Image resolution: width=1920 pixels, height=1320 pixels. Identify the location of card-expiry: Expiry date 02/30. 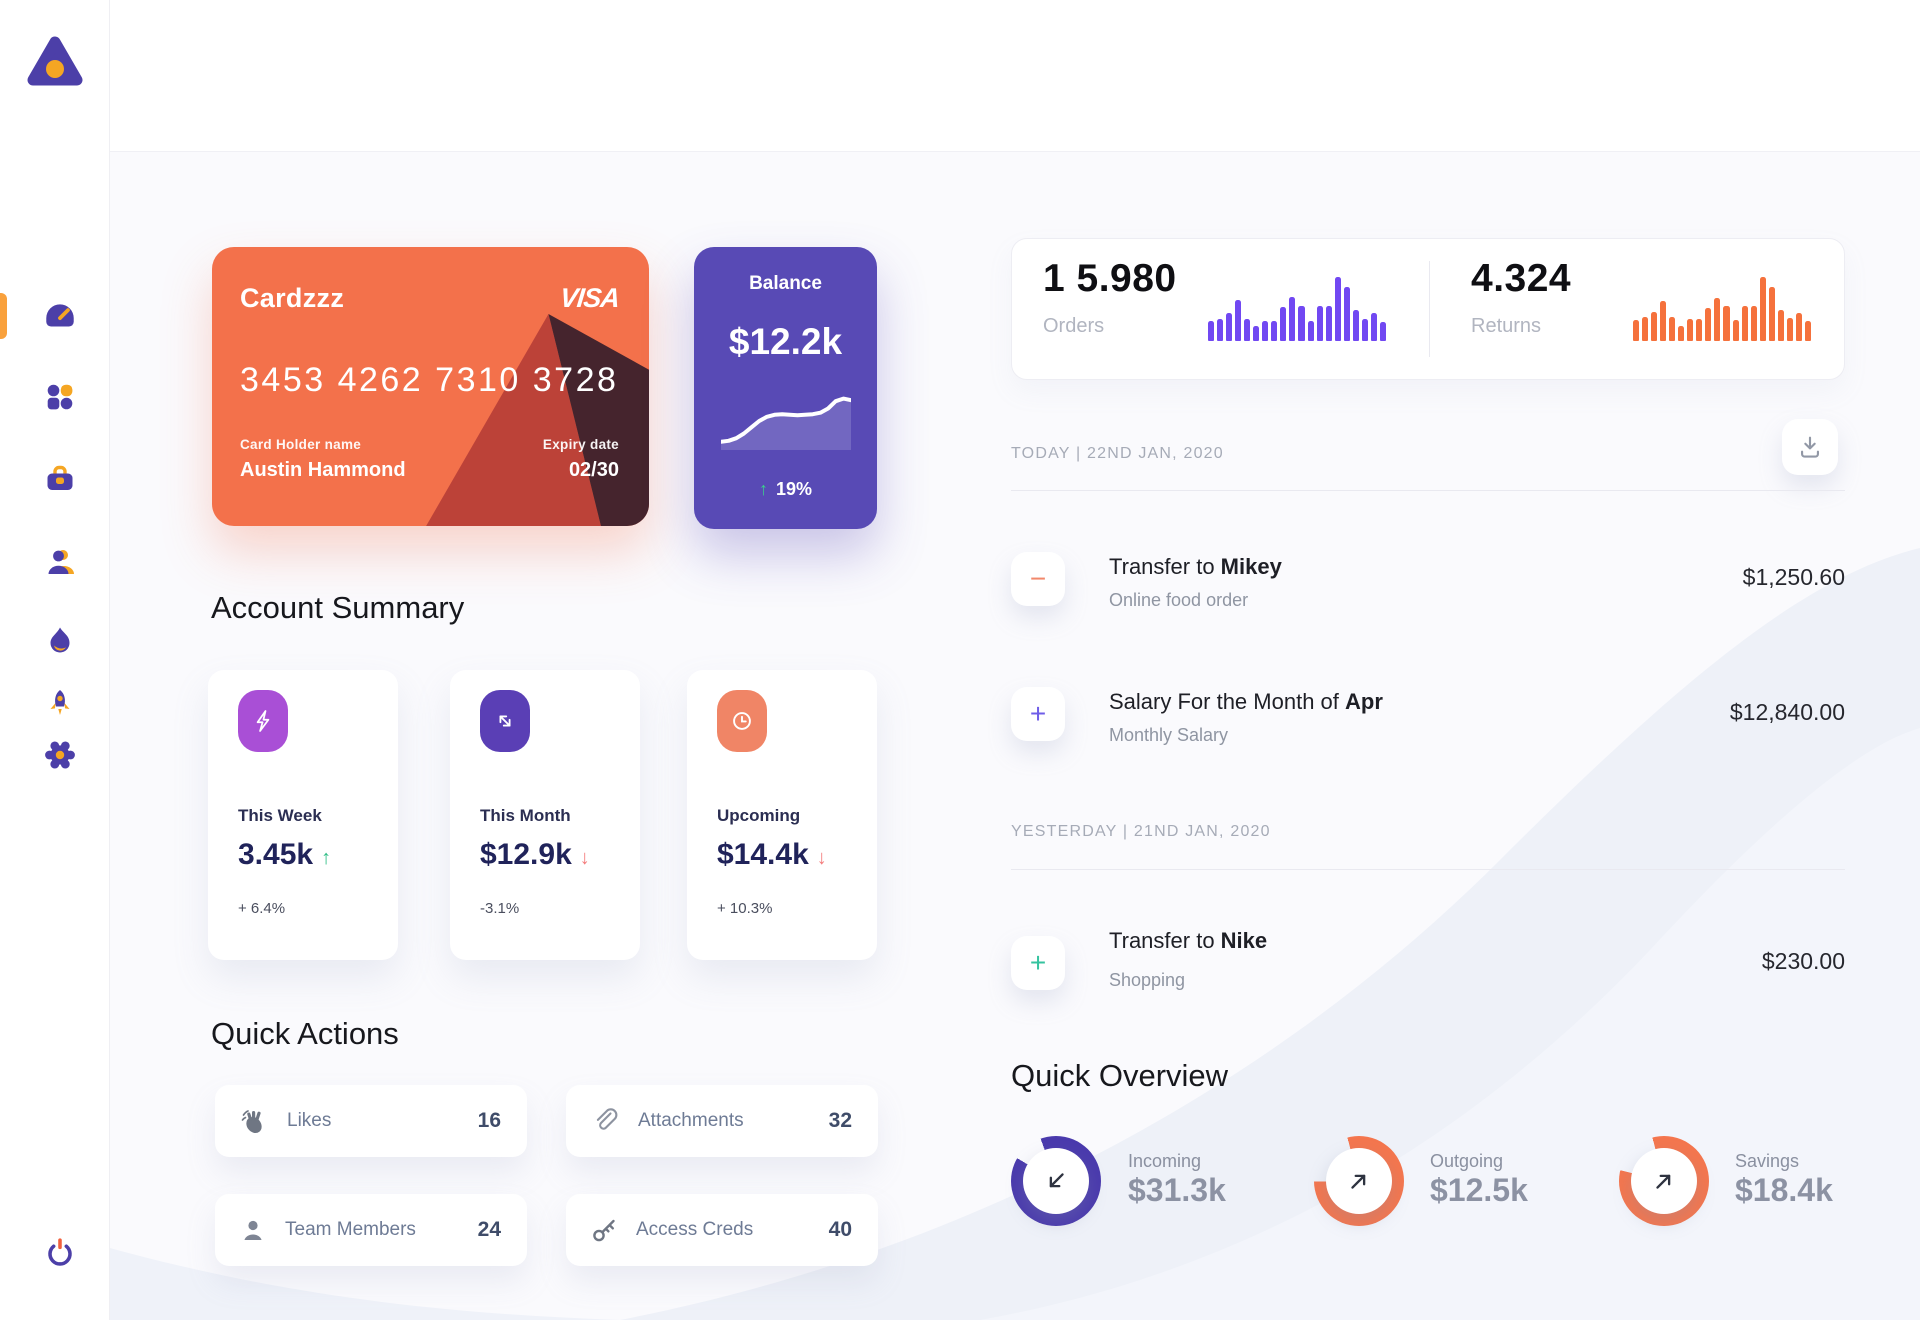
(581, 459).